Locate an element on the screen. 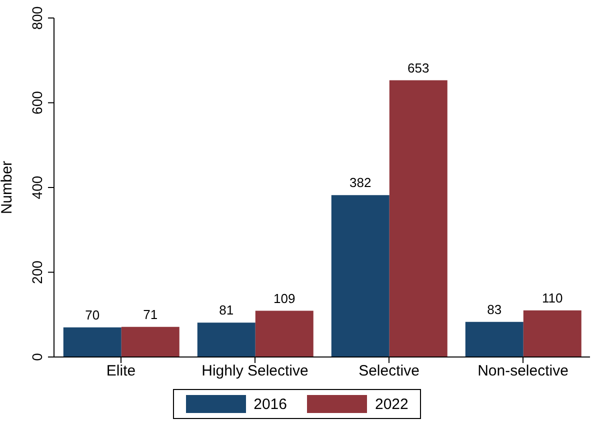  data-label: 382 is located at coordinates (361, 182).